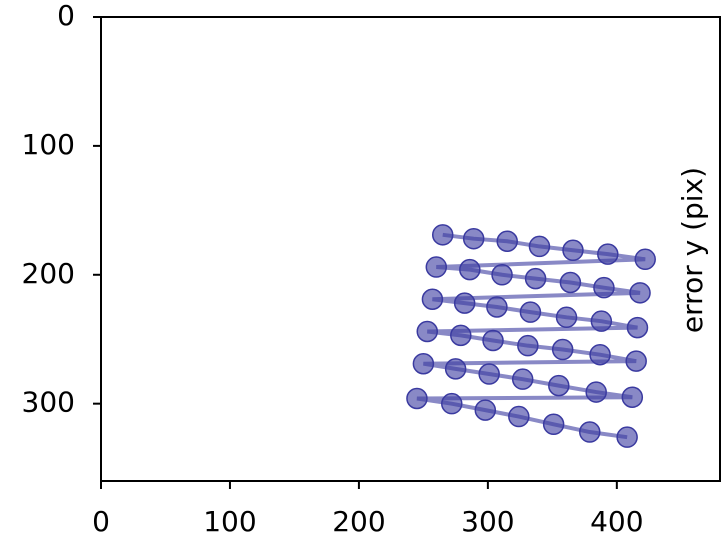 The image size is (726, 545). Describe the element at coordinates (692, 250) in the screenshot. I see `y-axis-label: error y (pix)` at that location.